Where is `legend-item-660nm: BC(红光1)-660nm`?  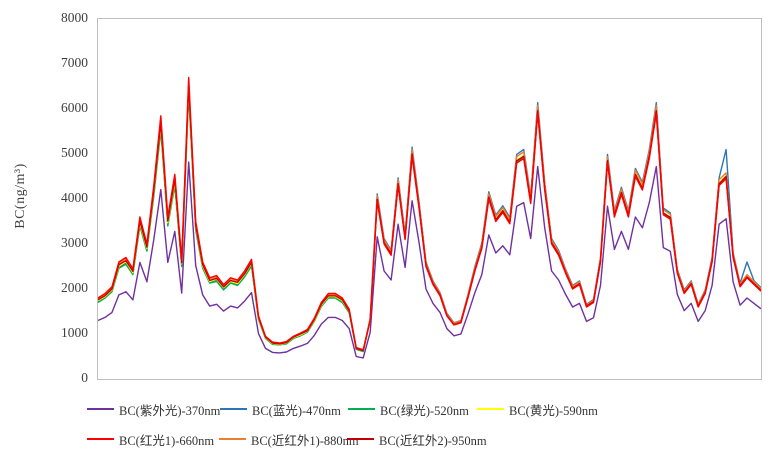
legend-item-660nm: BC(红光1)-660nm is located at coordinates (151, 439).